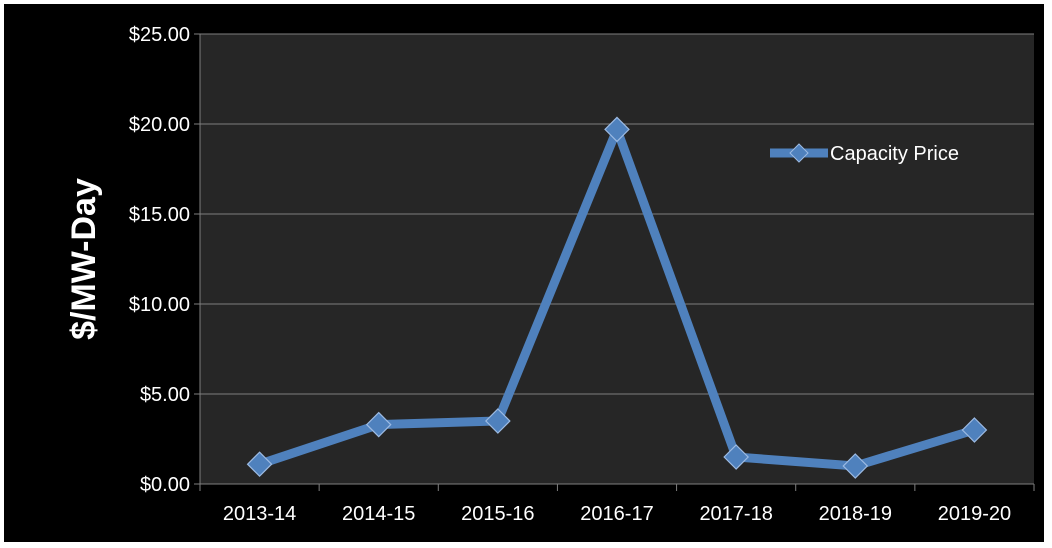 The image size is (1052, 548). What do you see at coordinates (165, 485) in the screenshot?
I see `y-tick-label: $0.00` at bounding box center [165, 485].